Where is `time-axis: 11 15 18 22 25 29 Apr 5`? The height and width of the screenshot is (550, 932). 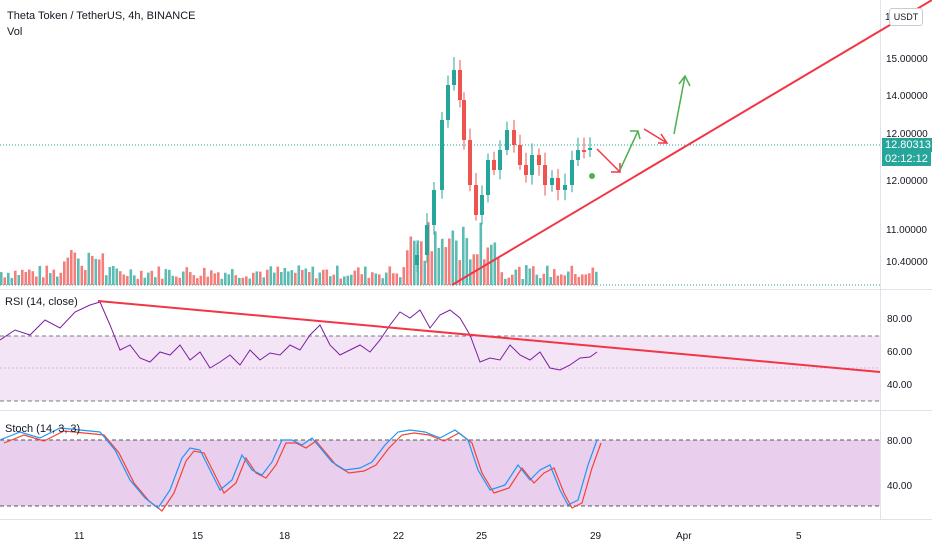
time-axis: 11 15 18 22 25 29 Apr 5 is located at coordinates (438, 536).